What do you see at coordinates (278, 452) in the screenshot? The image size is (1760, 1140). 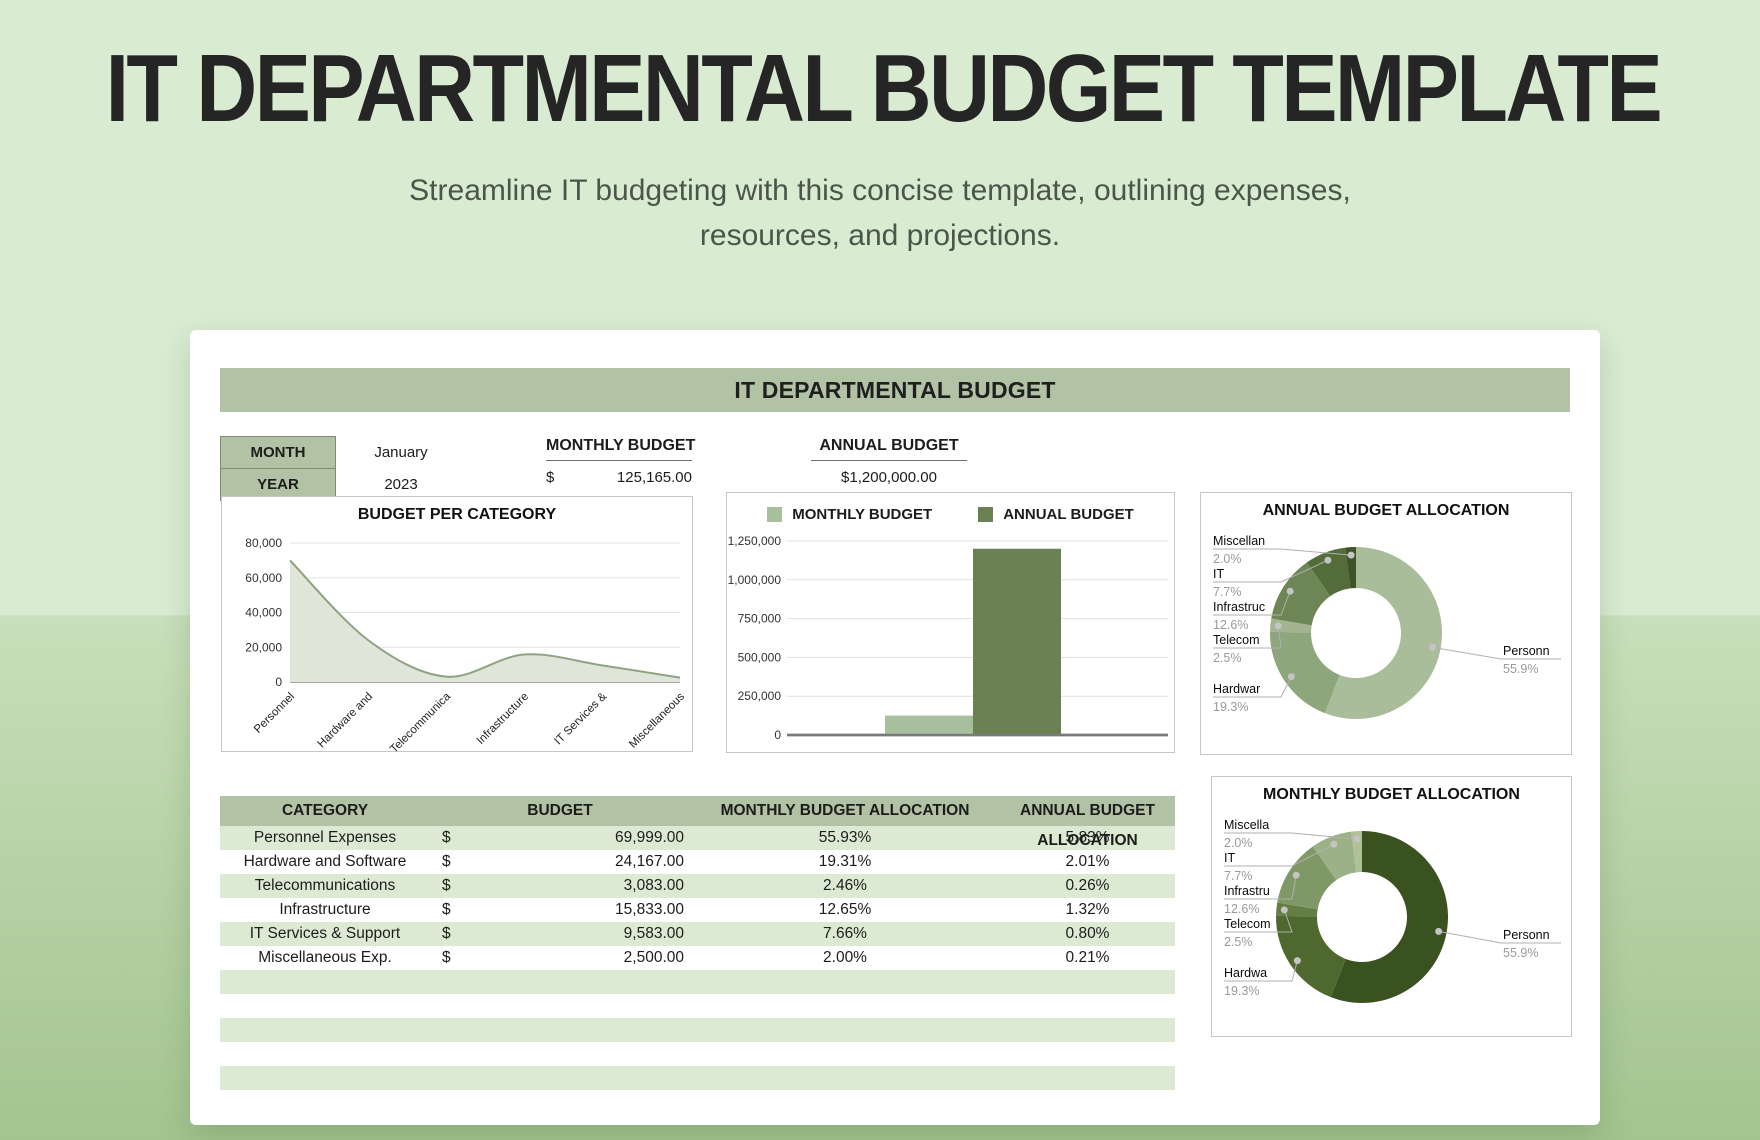 I see `month-label-cell: MONTH` at bounding box center [278, 452].